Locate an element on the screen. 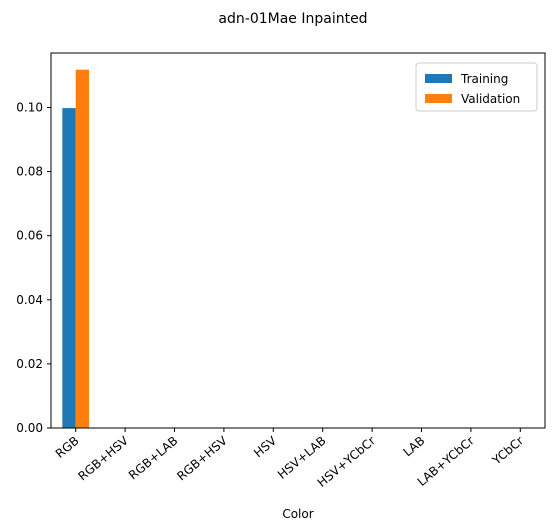  y-tick-label: 0.10 is located at coordinates (29, 107).